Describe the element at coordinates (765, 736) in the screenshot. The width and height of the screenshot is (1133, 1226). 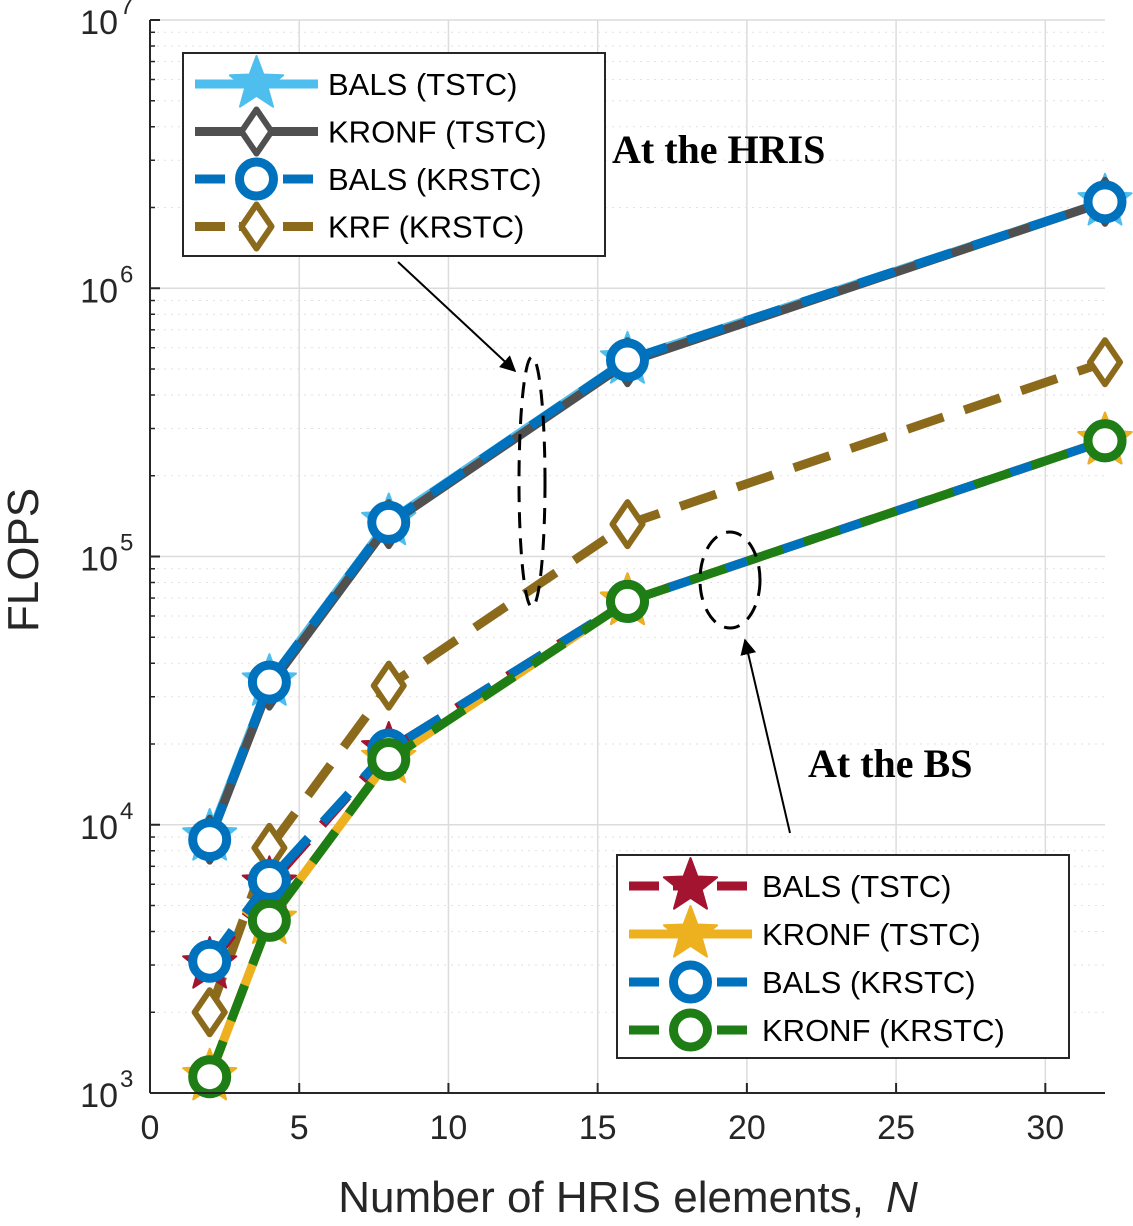
I see `bs-callout-arrow` at that location.